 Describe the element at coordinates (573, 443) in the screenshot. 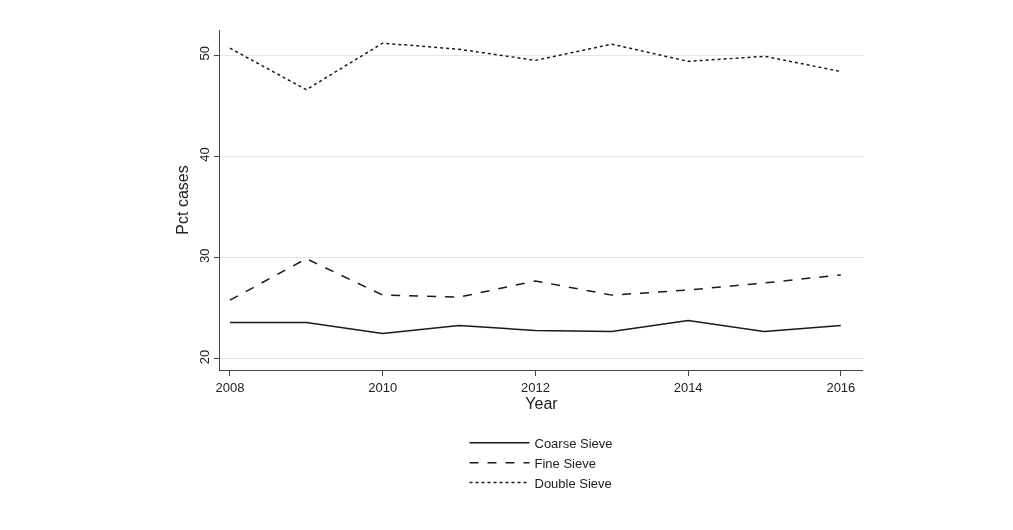

I see `legend-label: Coarse Sieve` at that location.